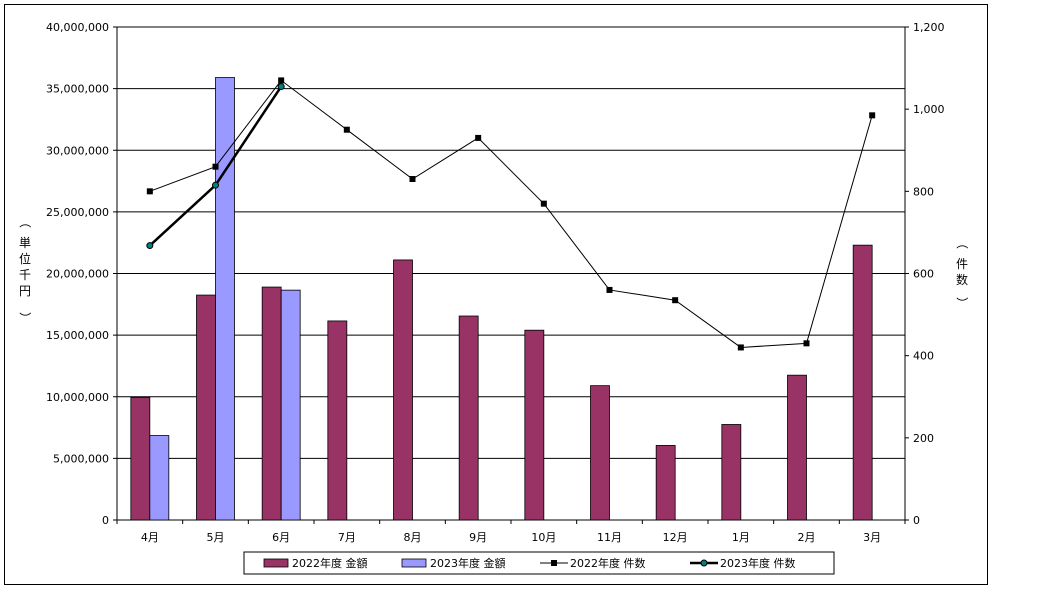  I want to click on legend-box, so click(539, 563).